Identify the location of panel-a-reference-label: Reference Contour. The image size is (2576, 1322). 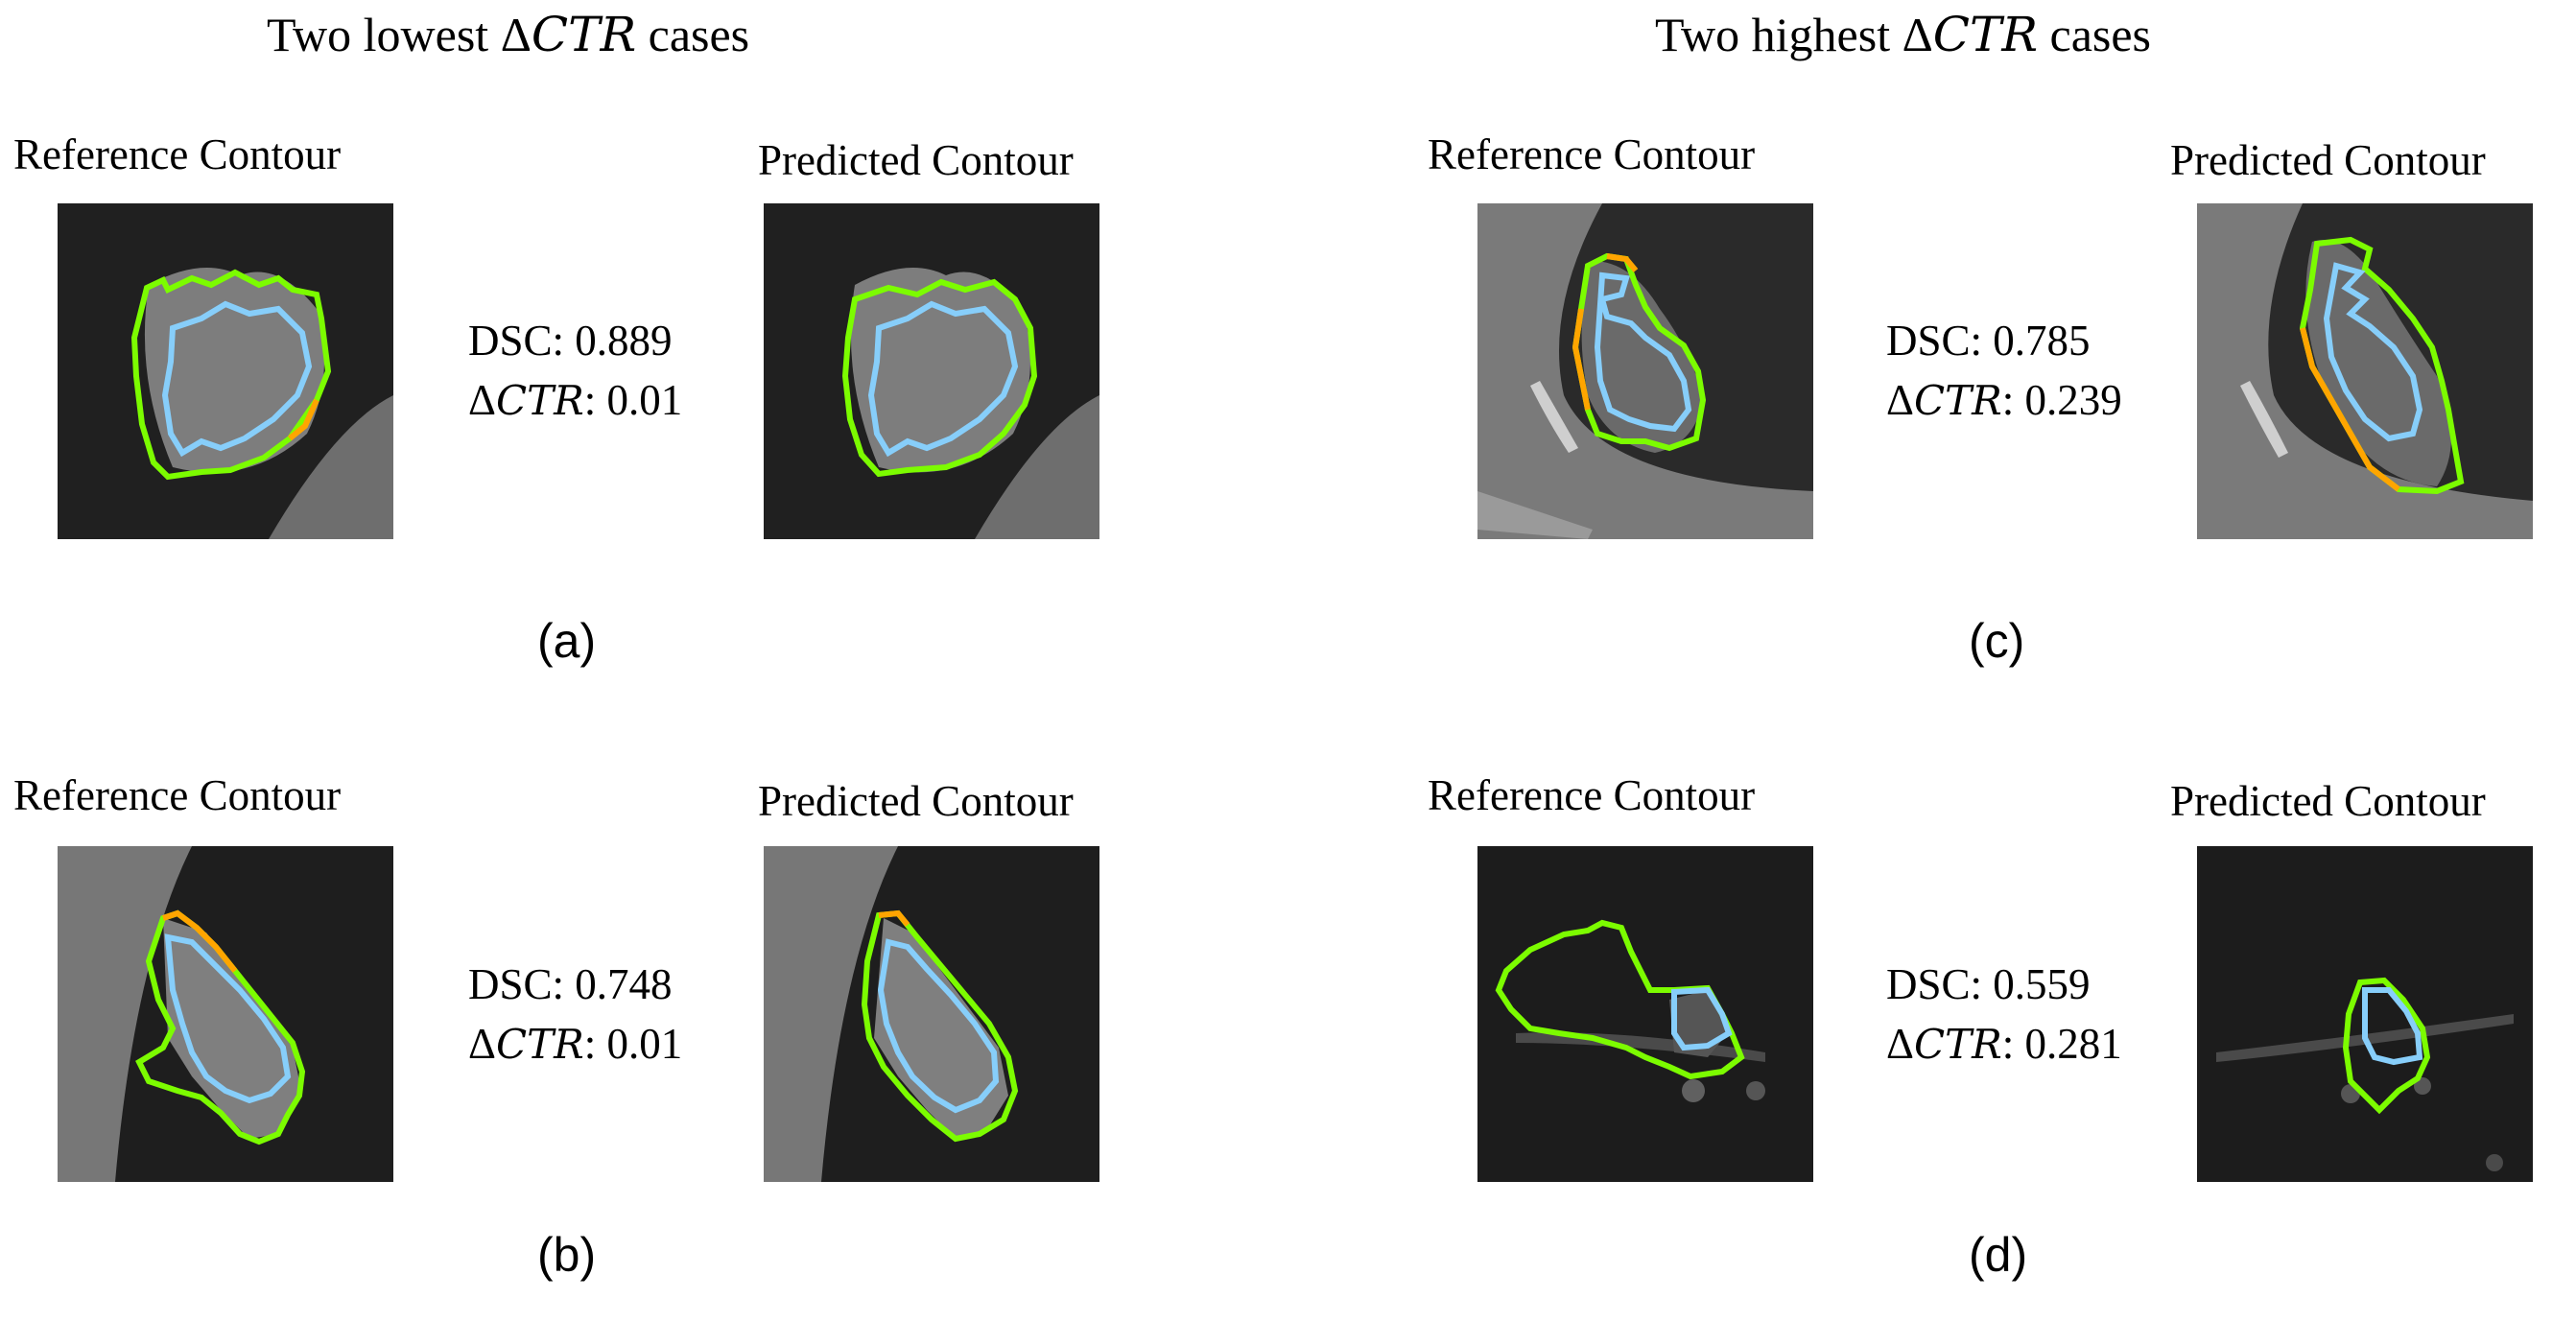
(177, 154).